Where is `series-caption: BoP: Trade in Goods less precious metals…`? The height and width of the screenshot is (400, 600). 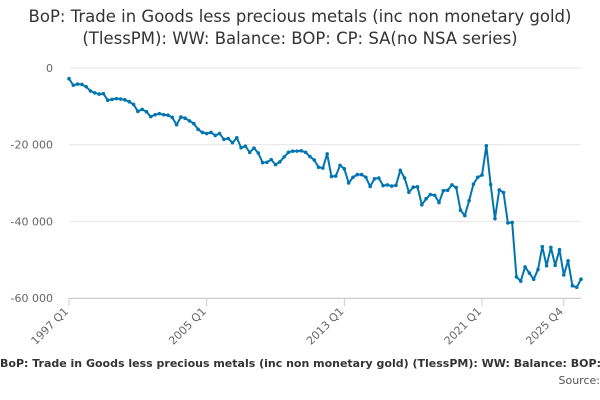 series-caption: BoP: Trade in Goods less precious metals… is located at coordinates (300, 363).